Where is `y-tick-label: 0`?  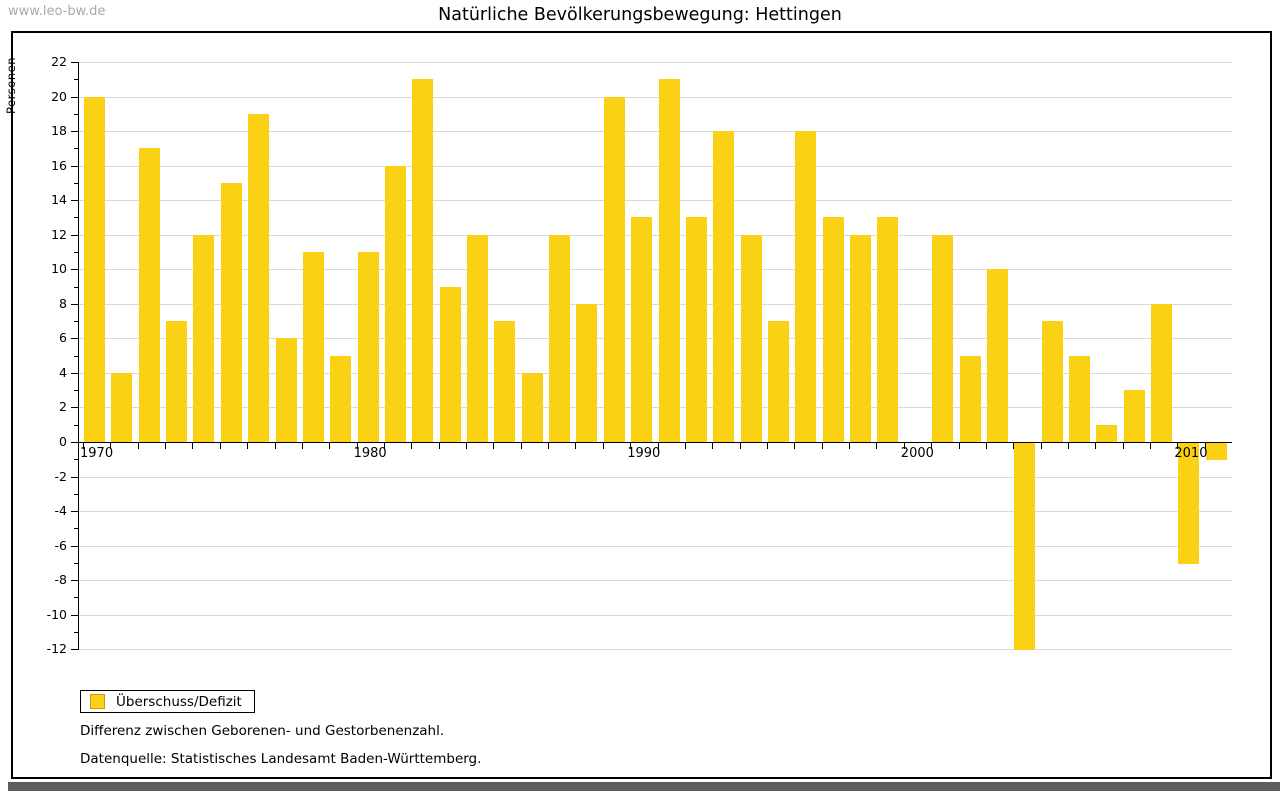
y-tick-label: 0 is located at coordinates (63, 441).